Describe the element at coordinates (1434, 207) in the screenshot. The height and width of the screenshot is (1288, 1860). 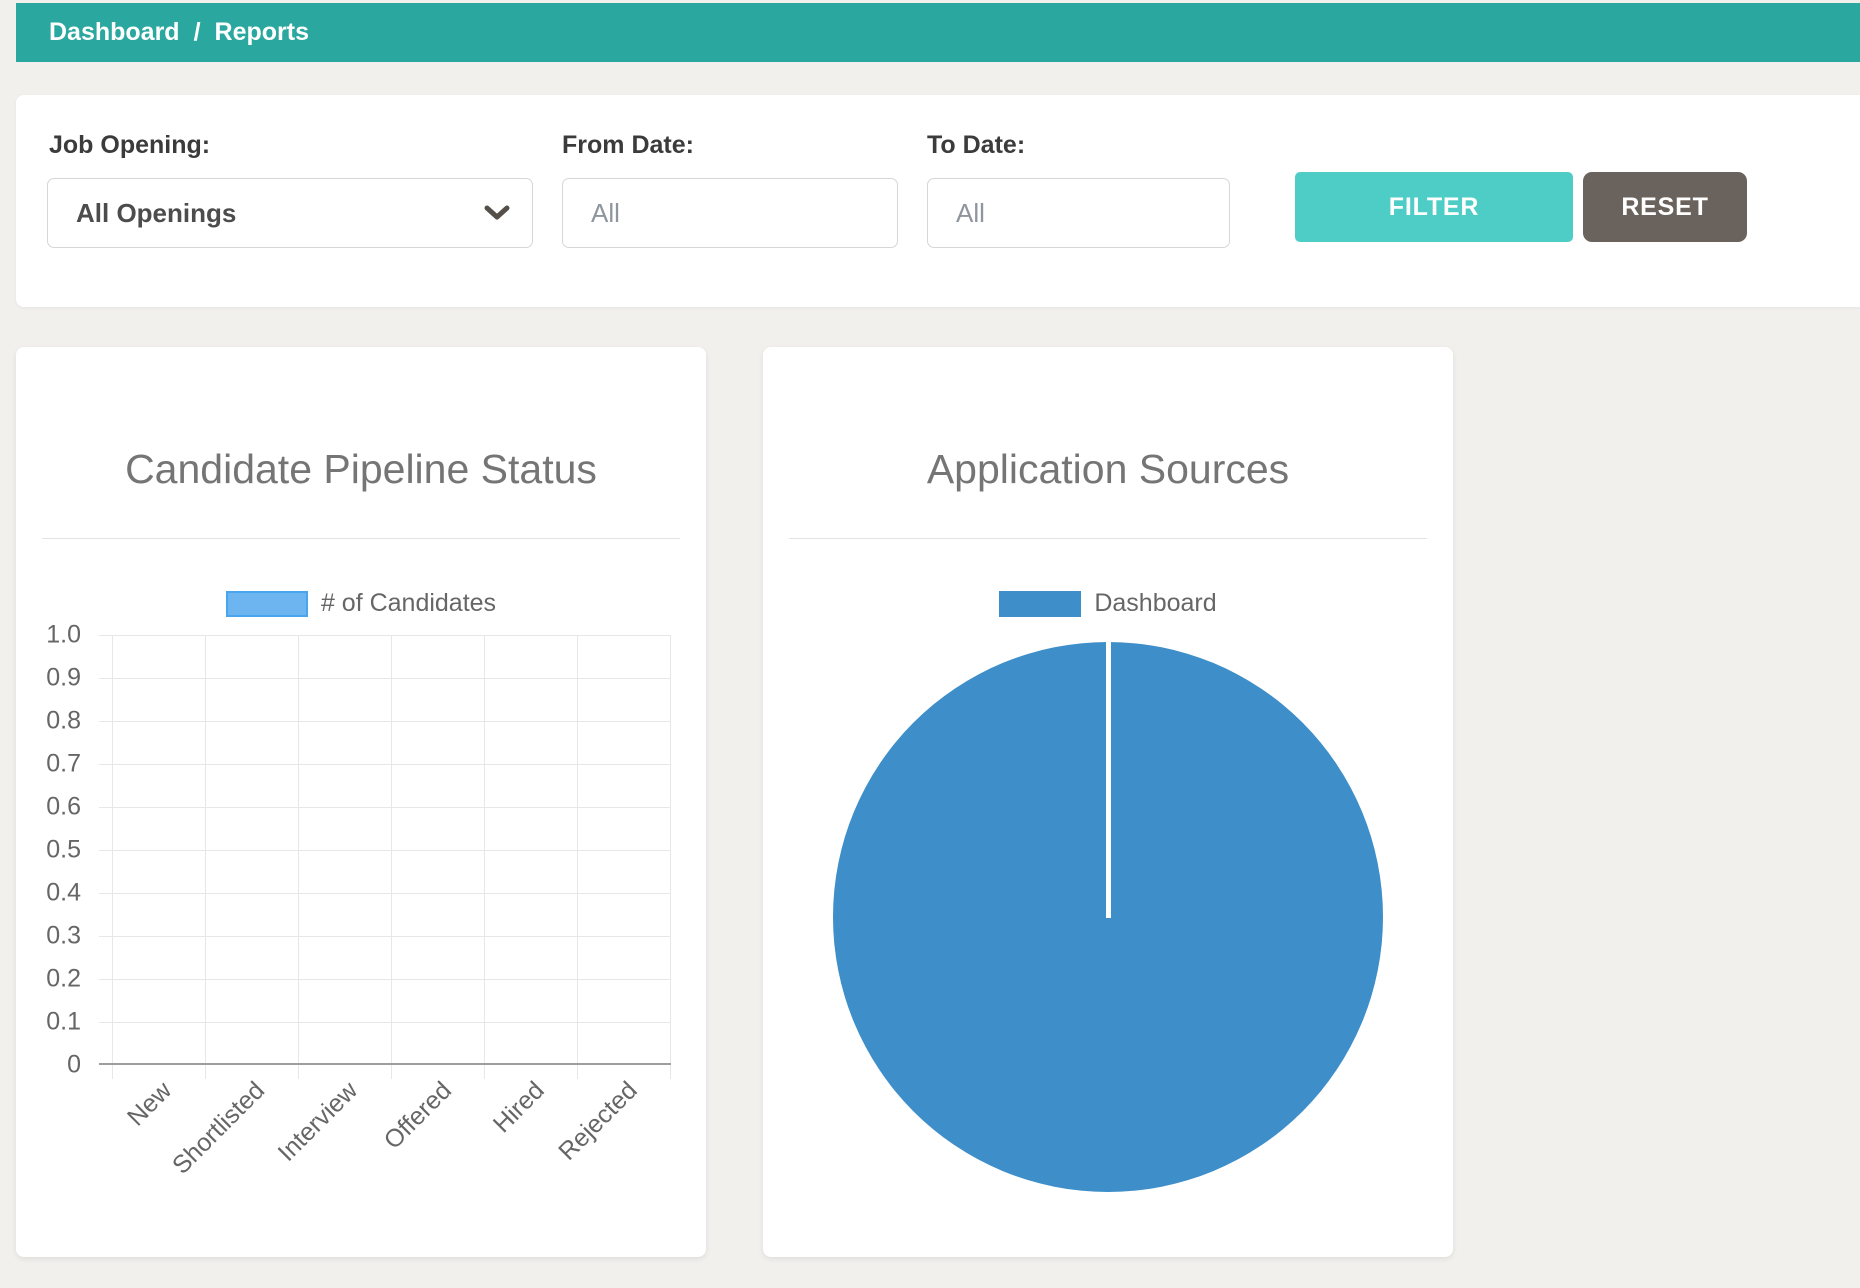
I see `filter-button: FILTER` at that location.